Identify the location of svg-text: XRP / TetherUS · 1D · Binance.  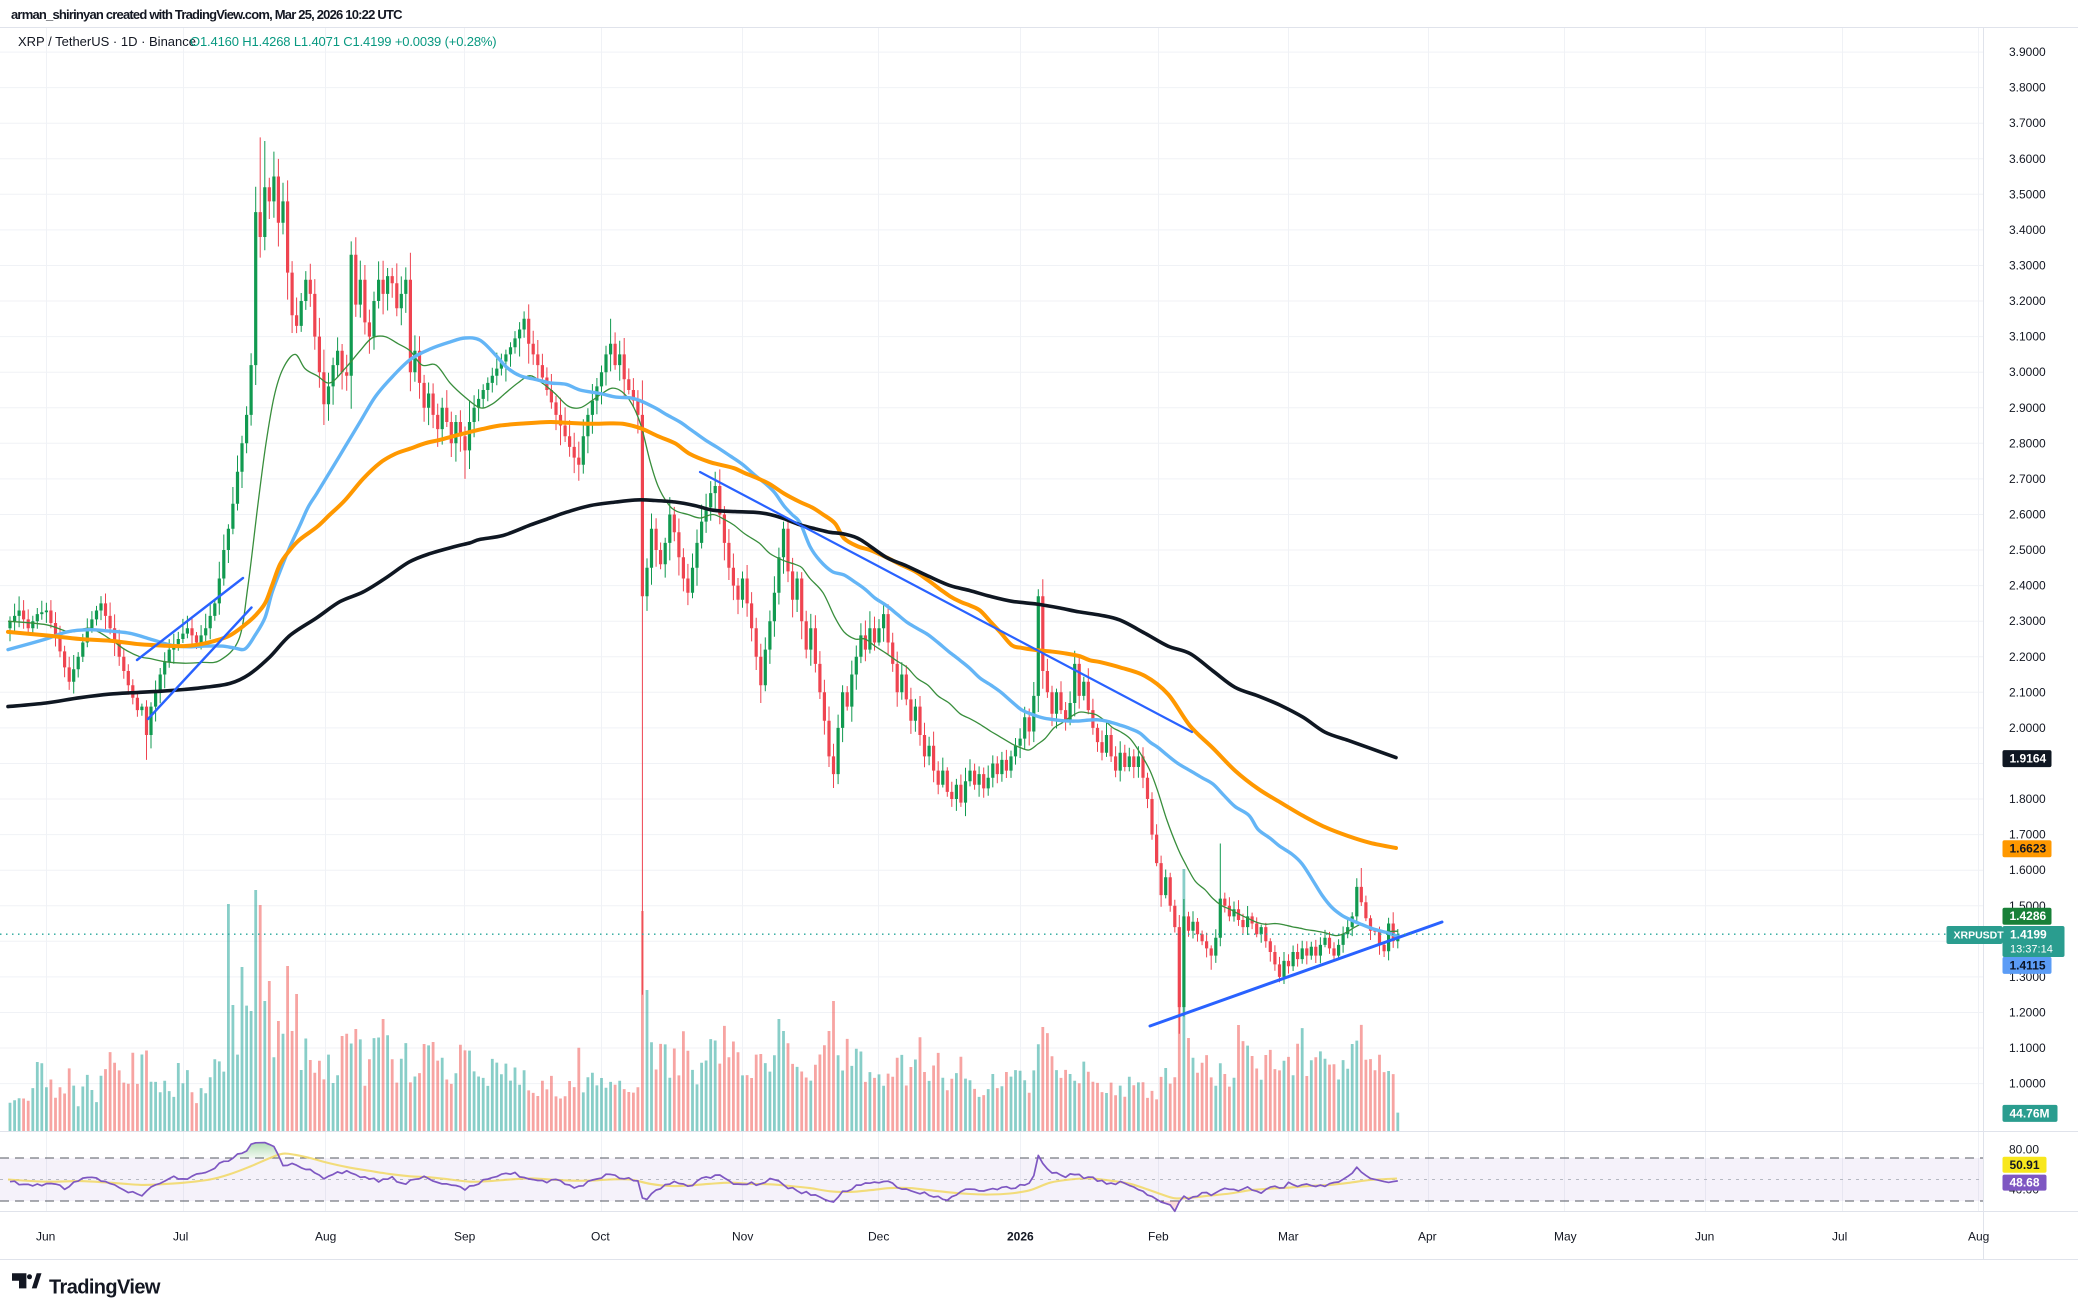
(107, 41).